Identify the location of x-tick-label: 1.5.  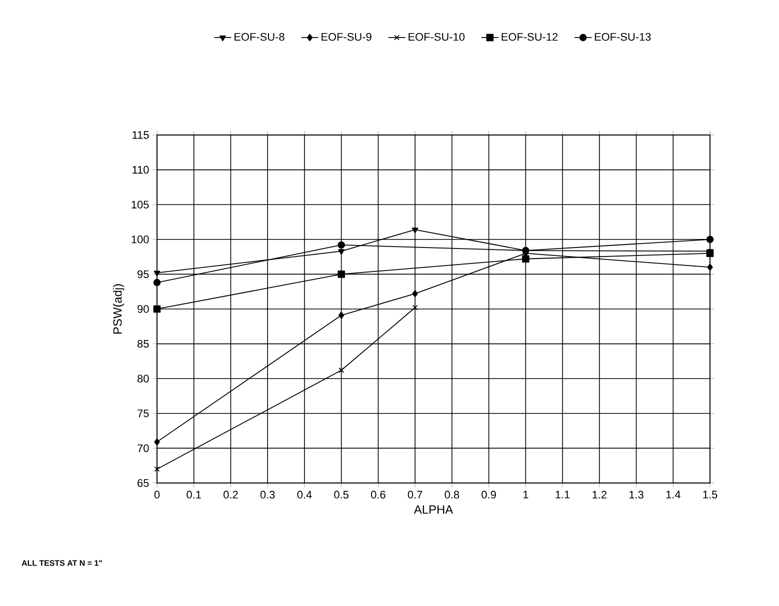
(710, 494).